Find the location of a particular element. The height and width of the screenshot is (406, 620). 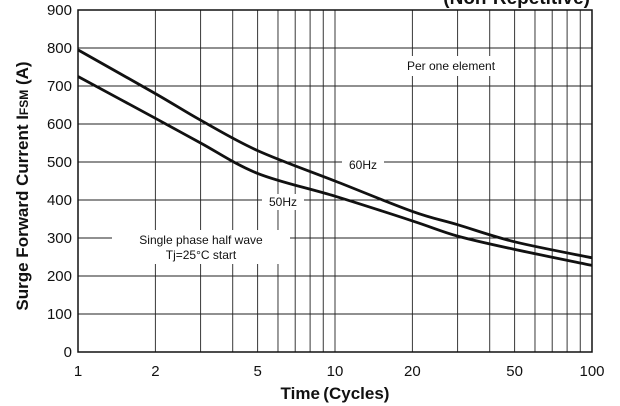

y-tick-label: 600 is located at coordinates (59, 124).